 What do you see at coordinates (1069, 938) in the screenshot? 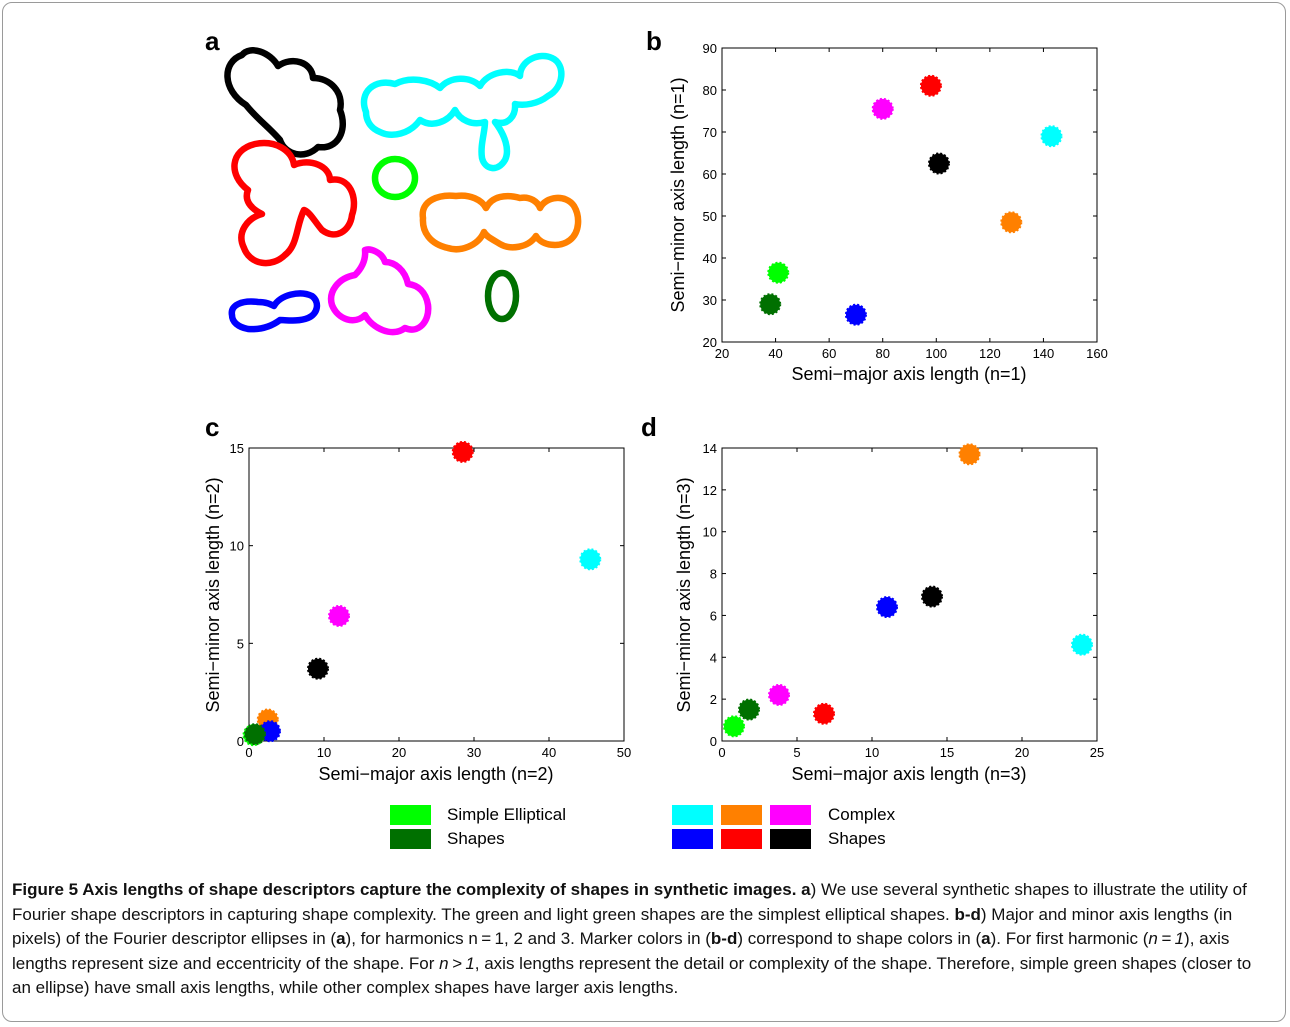
I see `caption-text: ). For first harmonic (` at bounding box center [1069, 938].